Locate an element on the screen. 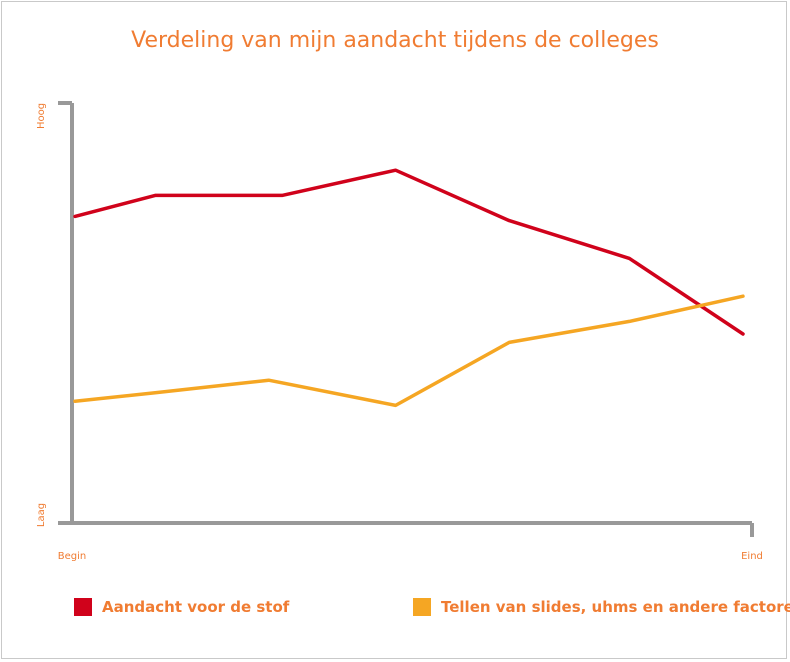 The height and width of the screenshot is (662, 790). y-tick-label-high: Hoog is located at coordinates (41, 116).